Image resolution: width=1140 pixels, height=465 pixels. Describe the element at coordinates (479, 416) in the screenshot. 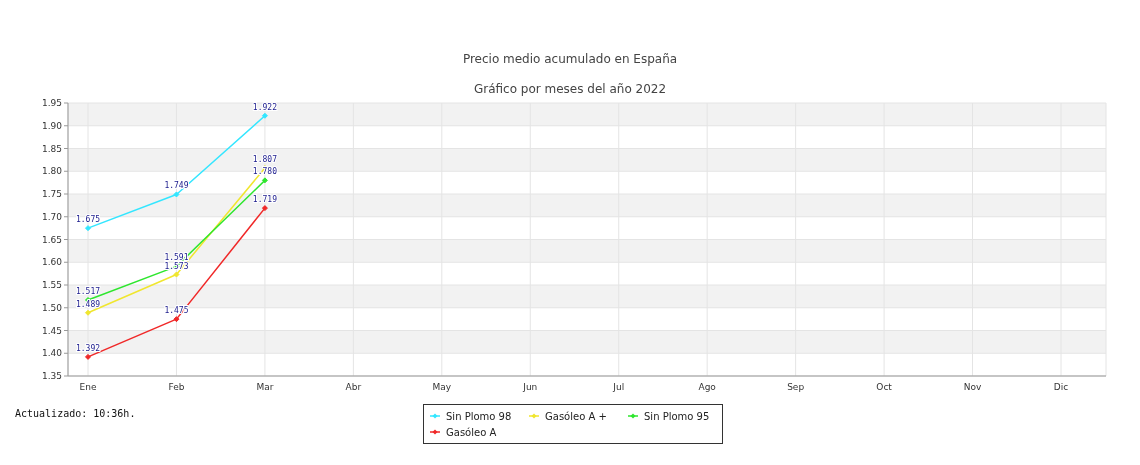

I see `legend-label: Sin Plomo 98` at that location.